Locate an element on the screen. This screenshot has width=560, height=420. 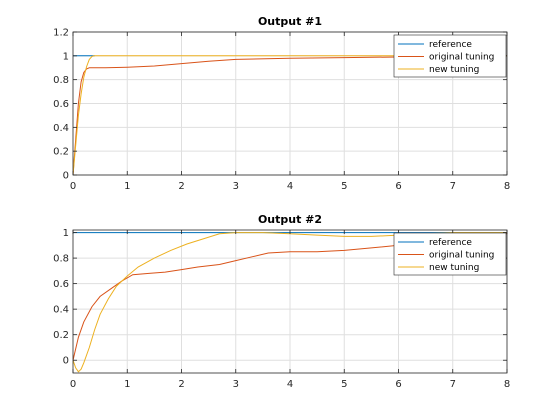
chart-title: Output #1 is located at coordinates (290, 21).